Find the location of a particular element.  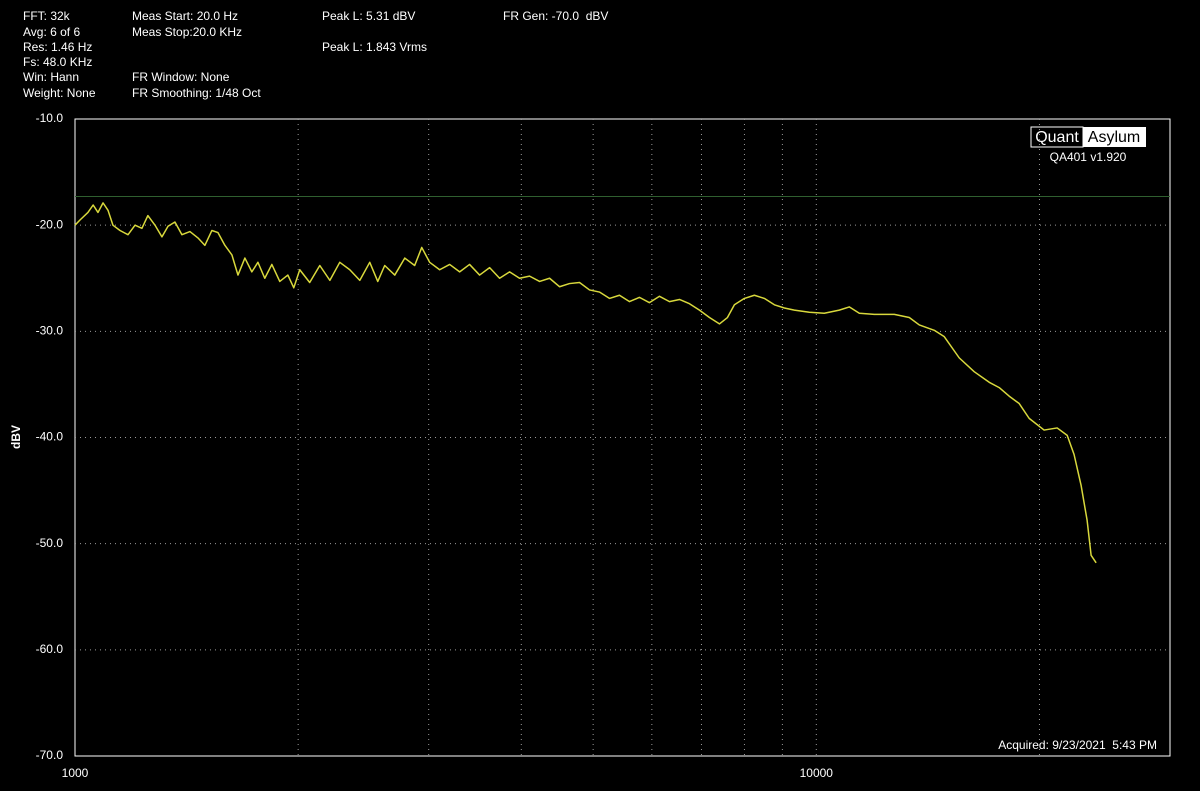

x-tick-label: 1000 is located at coordinates (75, 773).